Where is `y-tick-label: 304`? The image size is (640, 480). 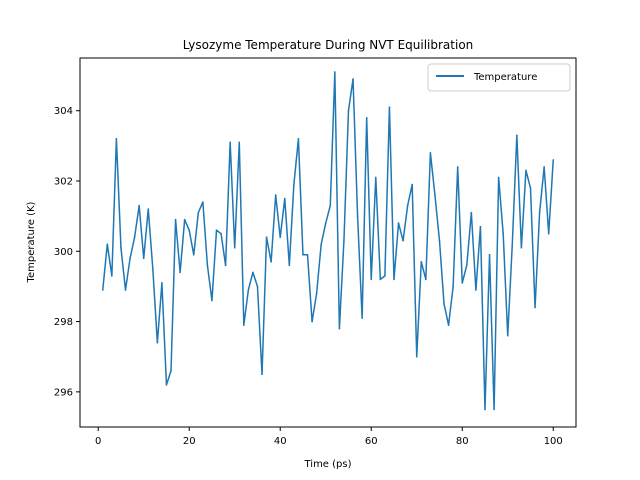 y-tick-label: 304 is located at coordinates (63, 111).